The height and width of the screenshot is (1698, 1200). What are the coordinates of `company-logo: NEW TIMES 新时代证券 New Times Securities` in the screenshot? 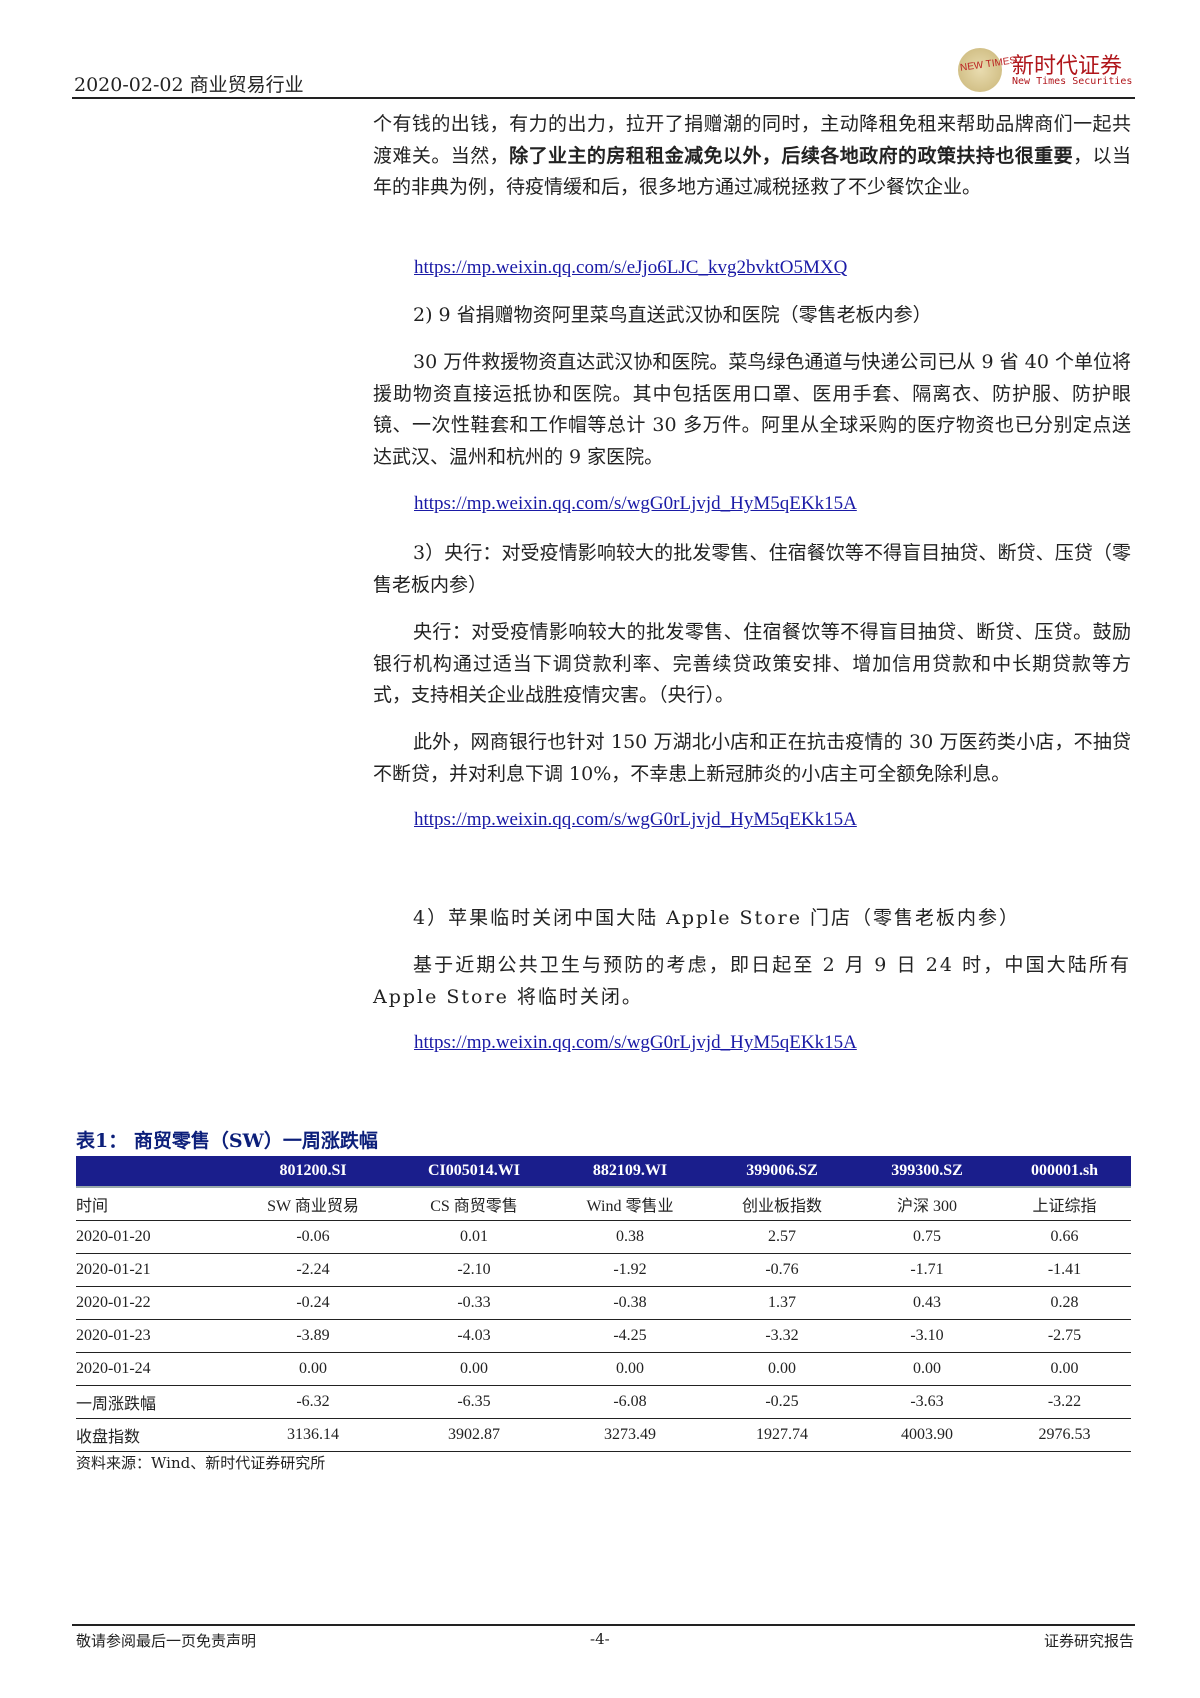 It's located at (1048, 71).